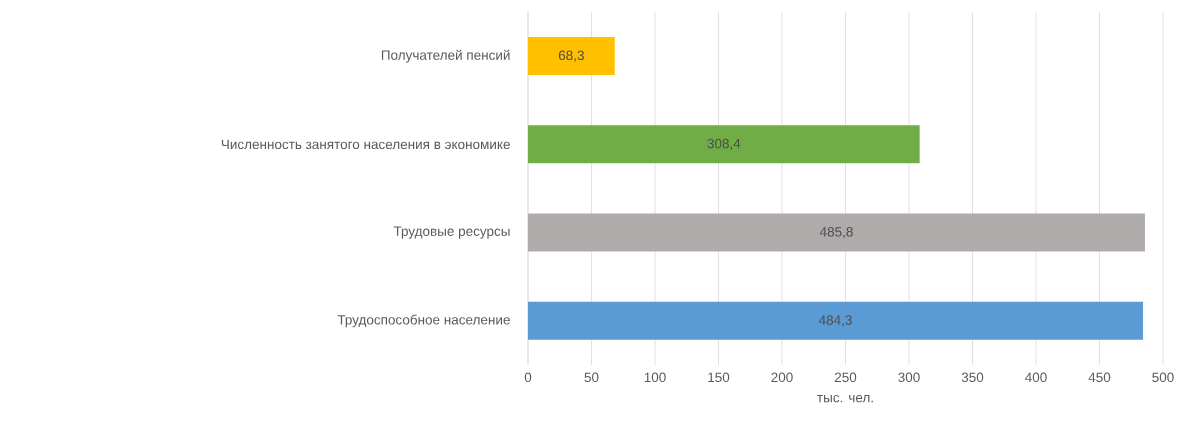 The image size is (1179, 444). I want to click on x-tick-label: 400, so click(1036, 377).